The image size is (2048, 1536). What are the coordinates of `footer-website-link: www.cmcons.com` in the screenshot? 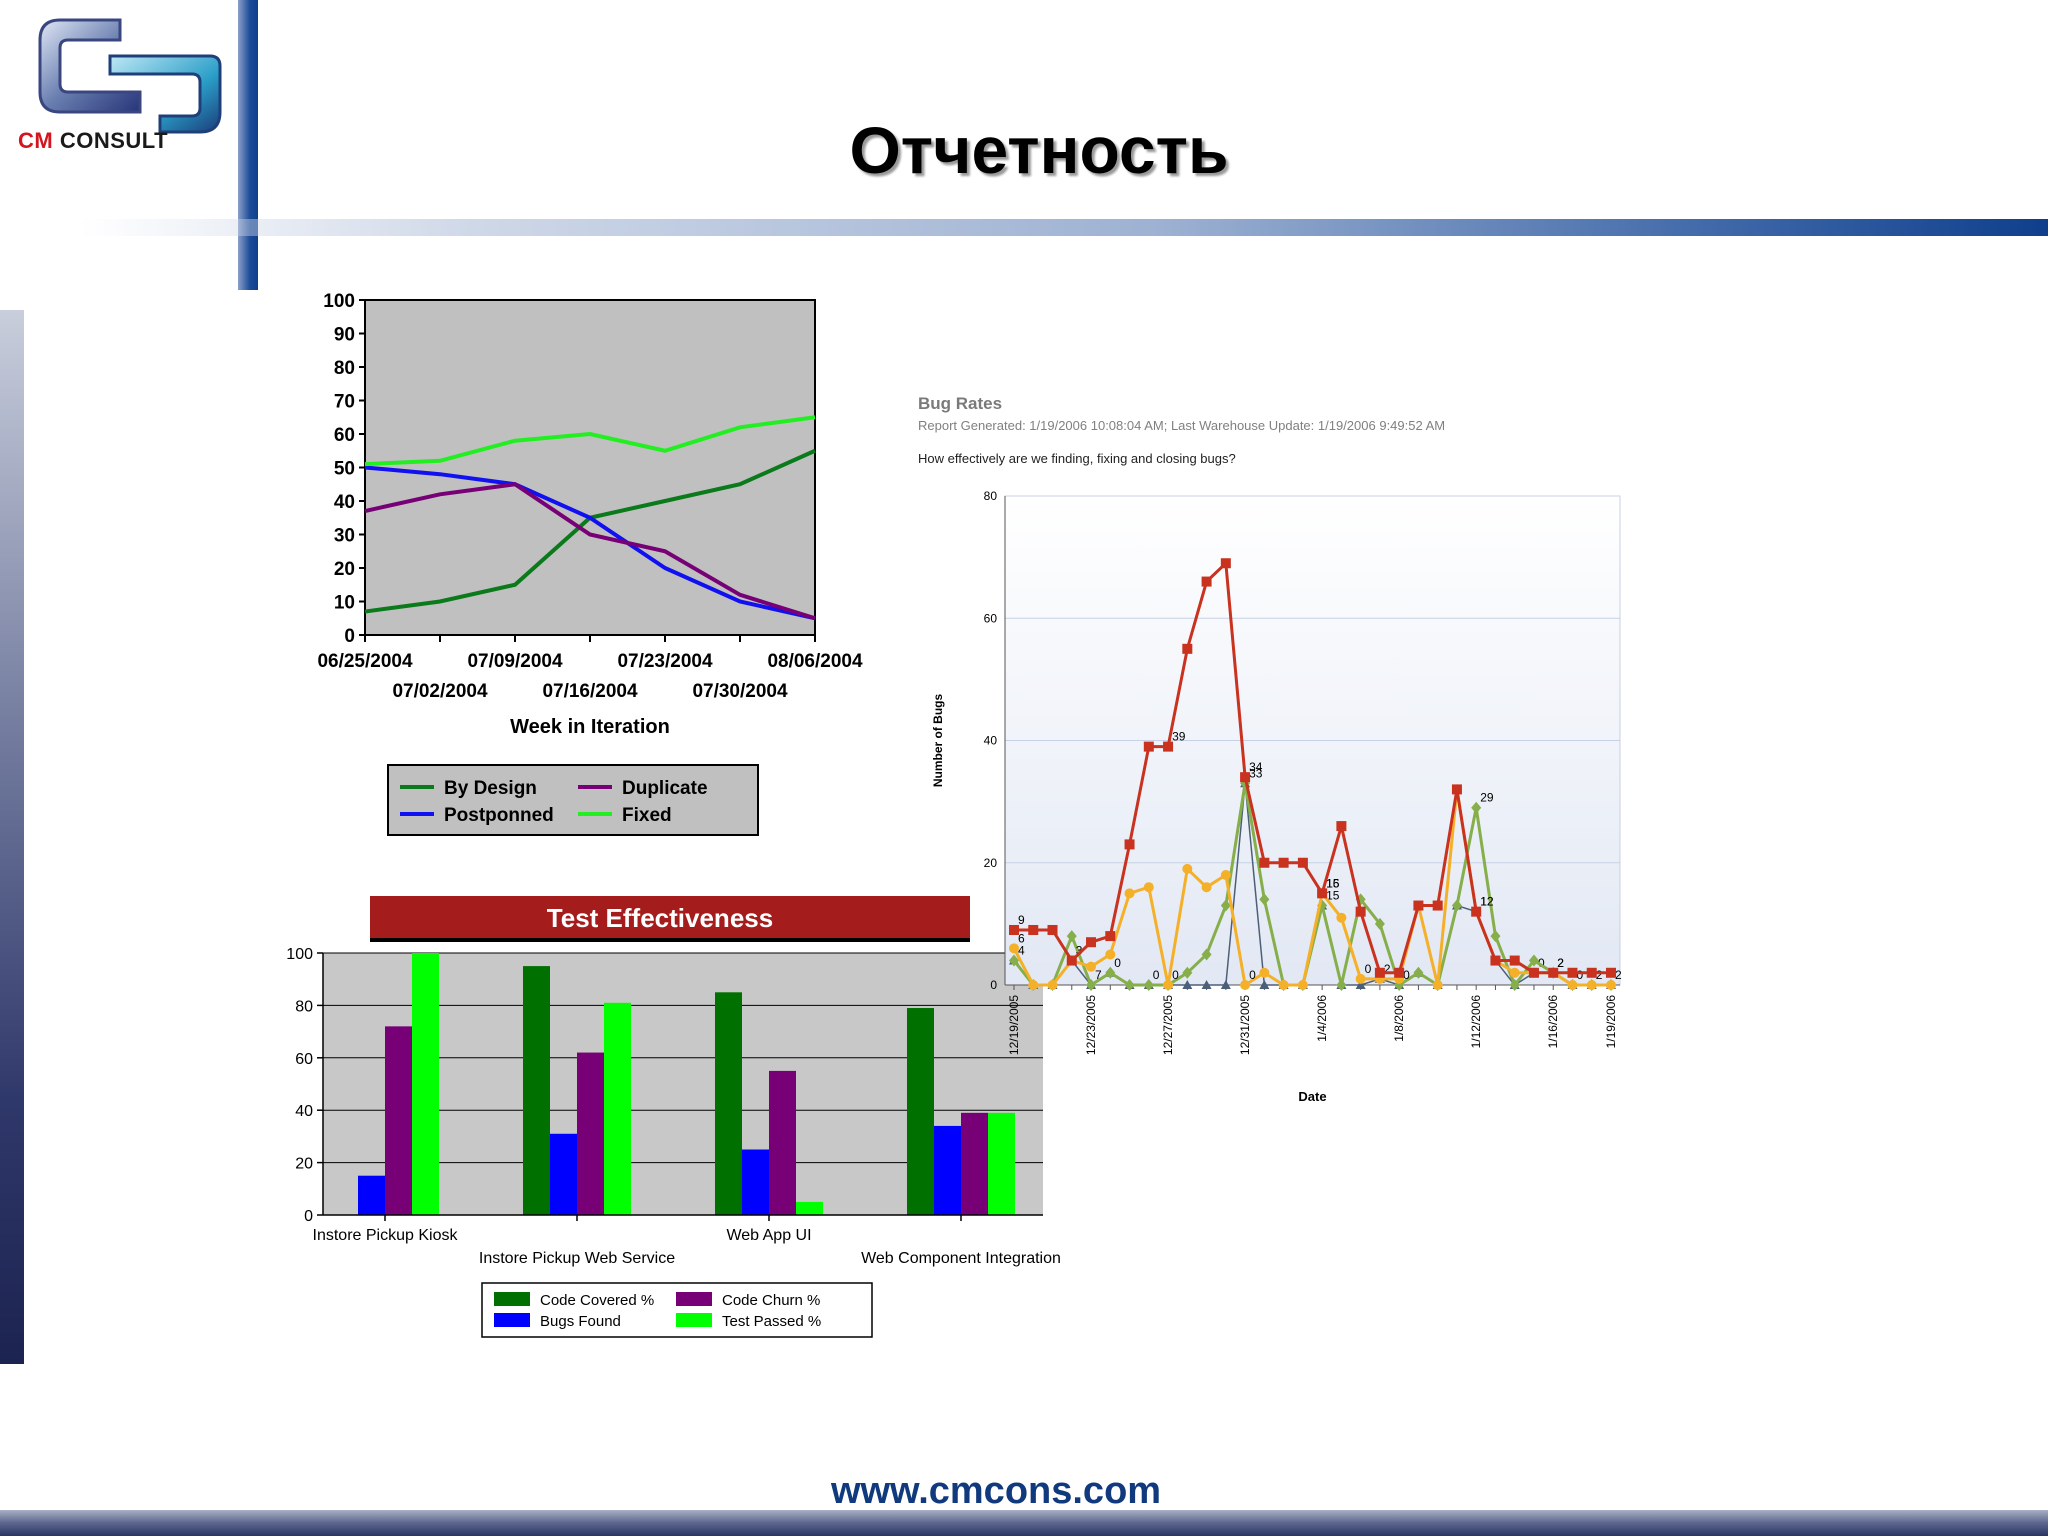 It's located at (996, 1491).